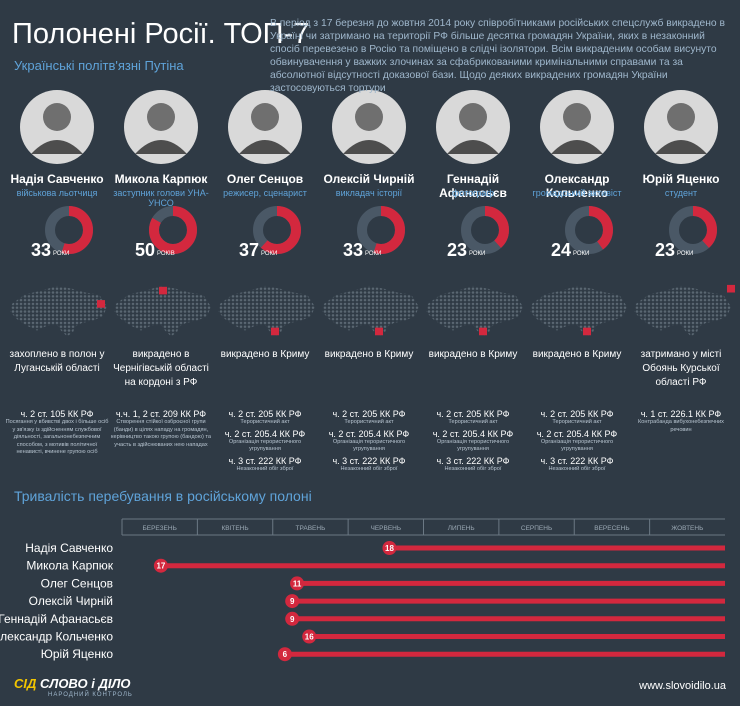 The image size is (740, 706). I want to click on person-name: Олег Сенцов, so click(265, 179).